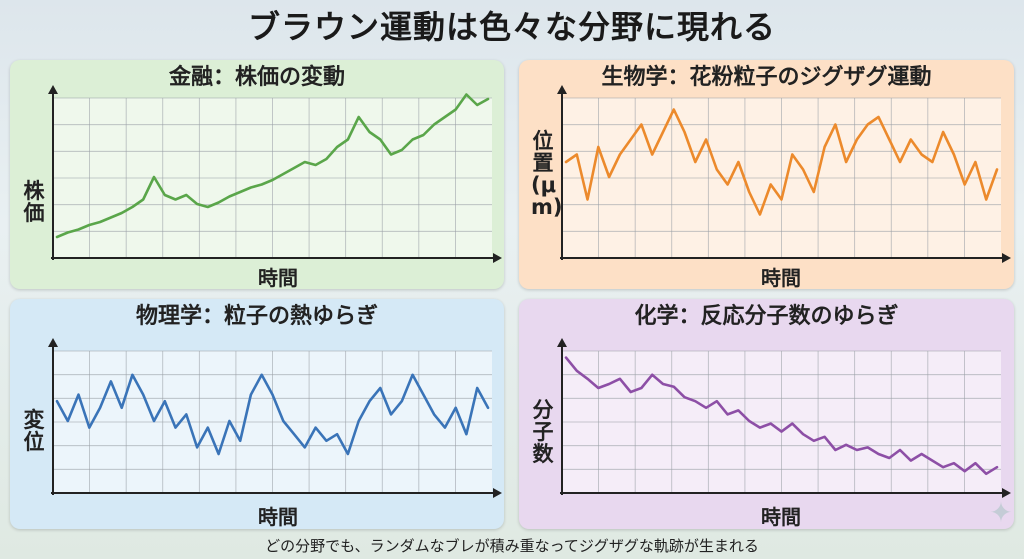 The width and height of the screenshot is (1024, 559). What do you see at coordinates (34, 202) in the screenshot?
I see `finance-y-axis-label: 株価` at bounding box center [34, 202].